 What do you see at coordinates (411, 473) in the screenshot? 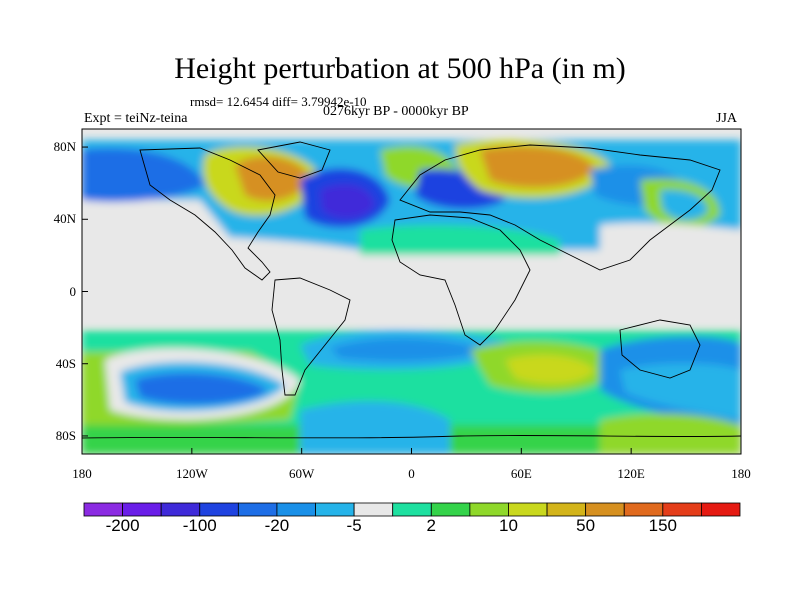
I see `lon-tick-label: 0` at bounding box center [411, 473].